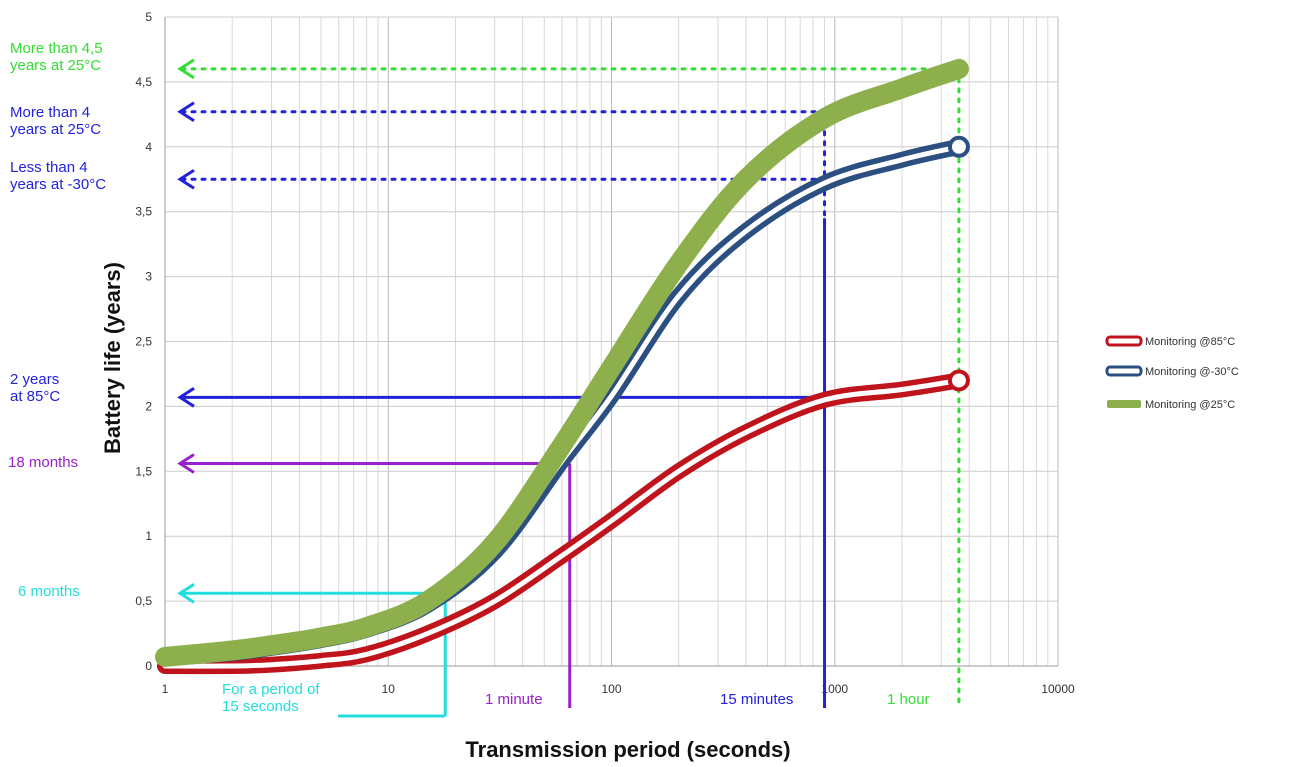 Image resolution: width=1290 pixels, height=767 pixels. Describe the element at coordinates (148, 536) in the screenshot. I see `y-tick-label: 1` at that location.